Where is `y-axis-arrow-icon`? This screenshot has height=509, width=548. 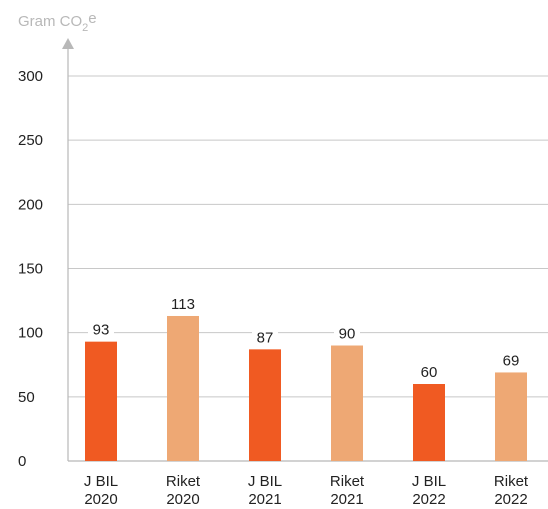
y-axis-arrow-icon is located at coordinates (68, 43).